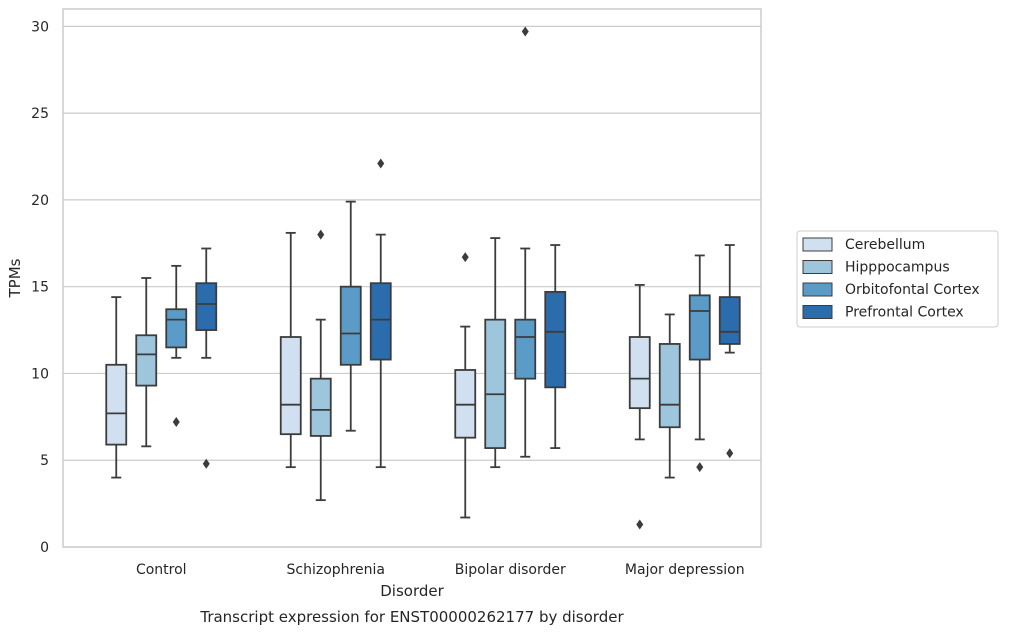 The height and width of the screenshot is (634, 1009). I want to click on legend-item: Orbitofontal Cortex, so click(891, 290).